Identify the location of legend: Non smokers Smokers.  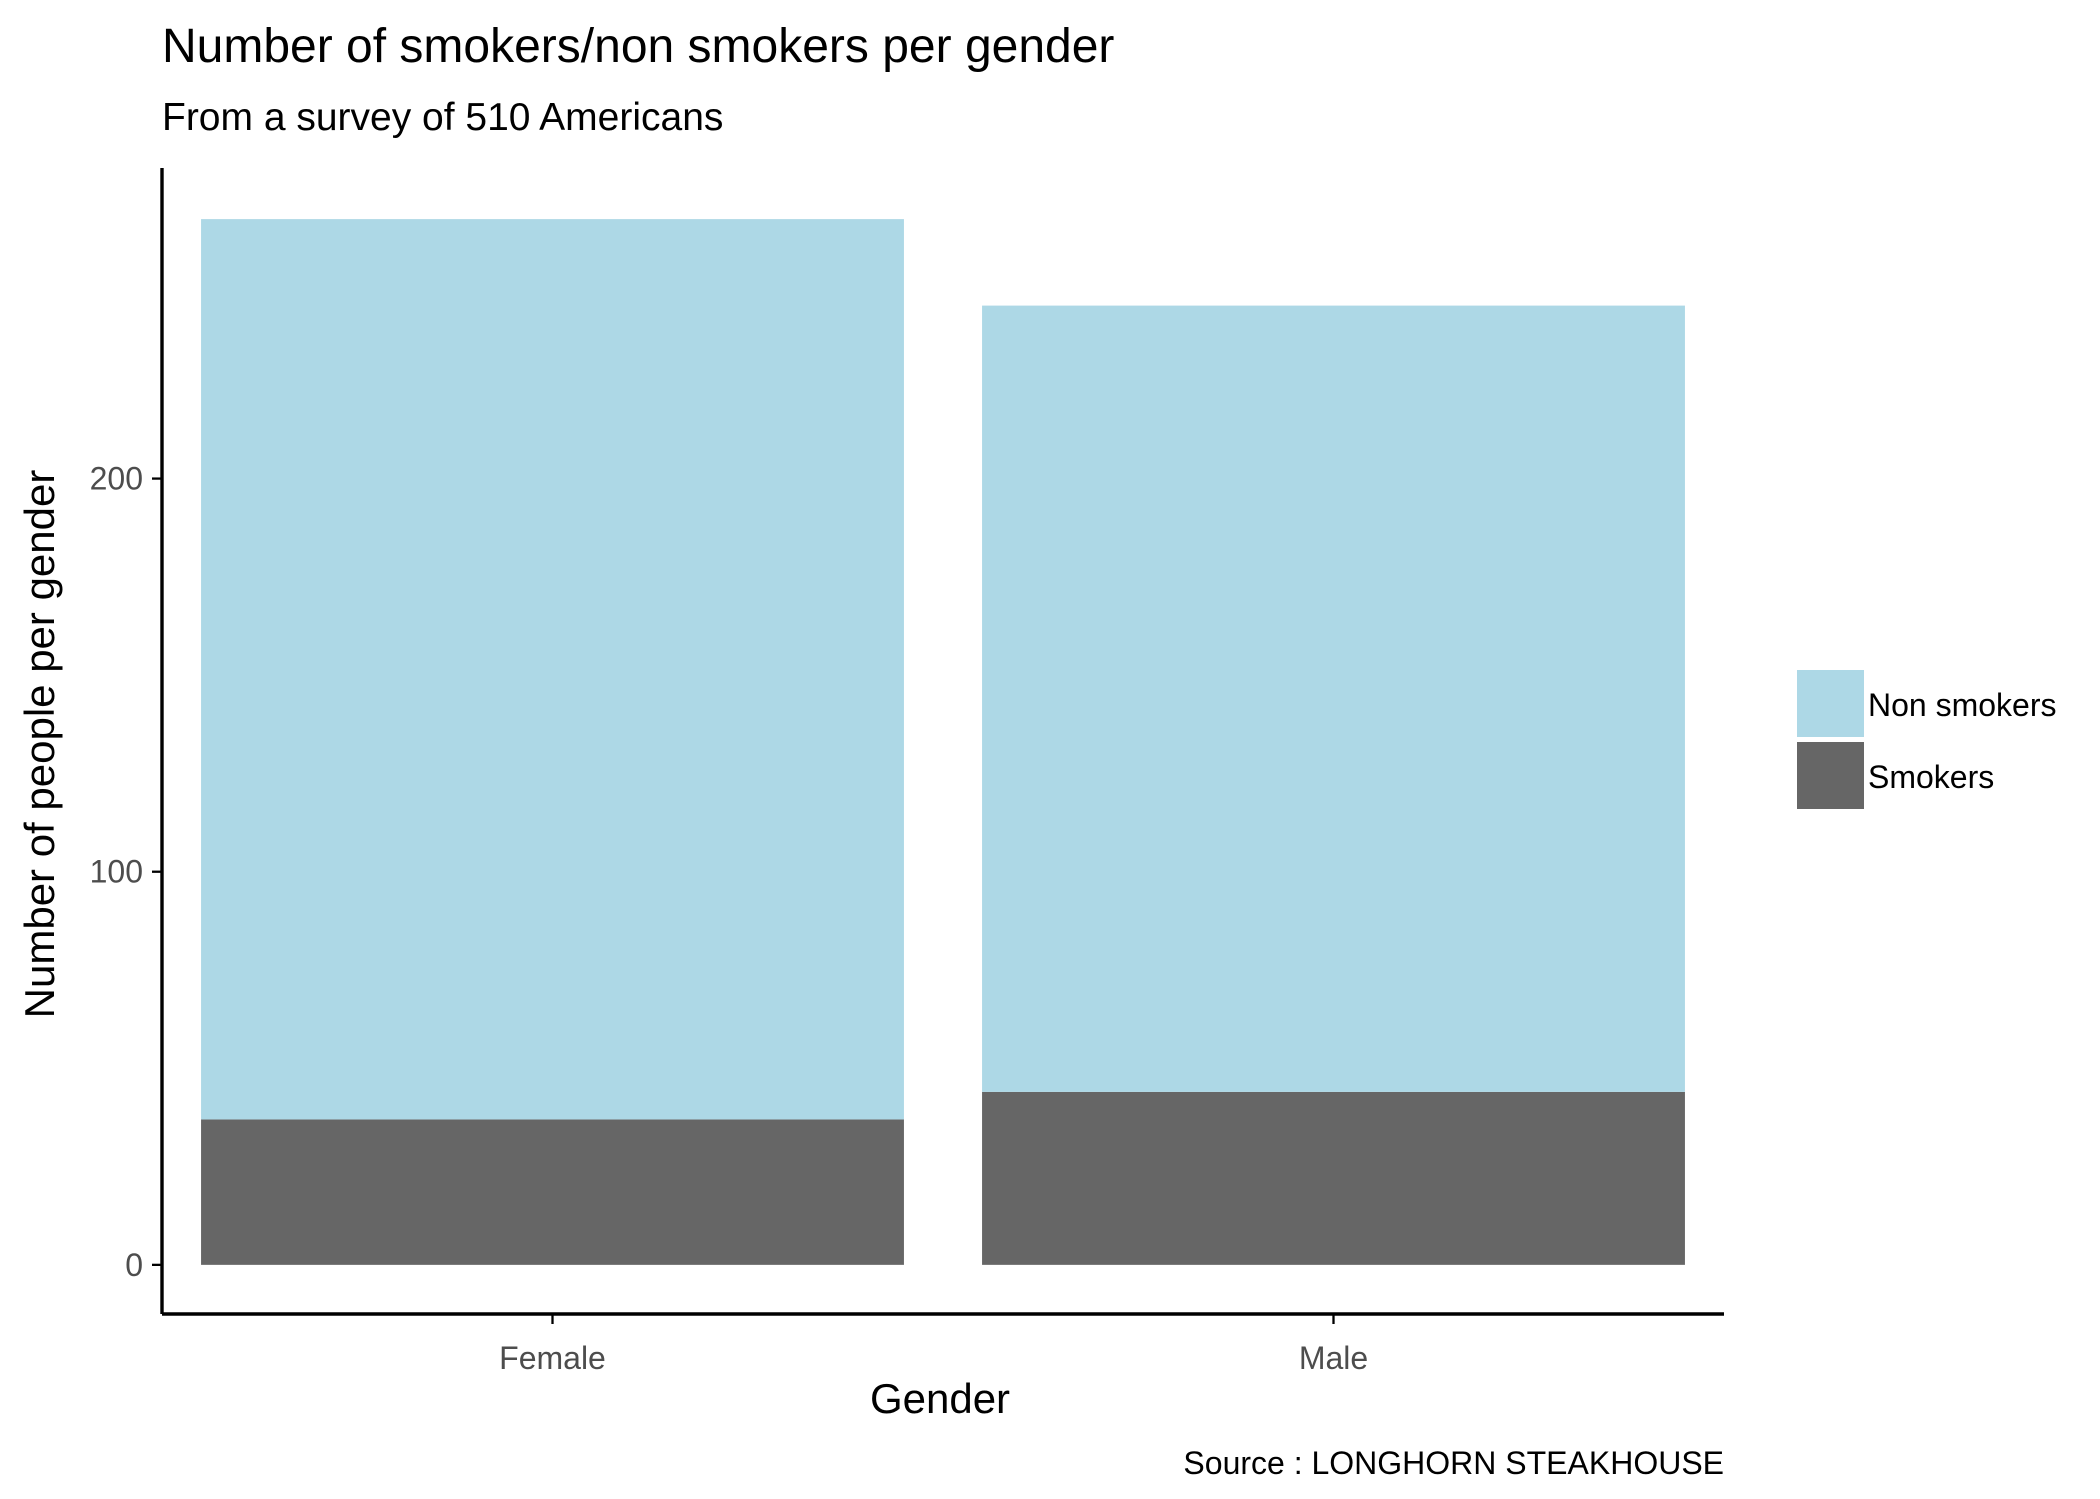
(1927, 739).